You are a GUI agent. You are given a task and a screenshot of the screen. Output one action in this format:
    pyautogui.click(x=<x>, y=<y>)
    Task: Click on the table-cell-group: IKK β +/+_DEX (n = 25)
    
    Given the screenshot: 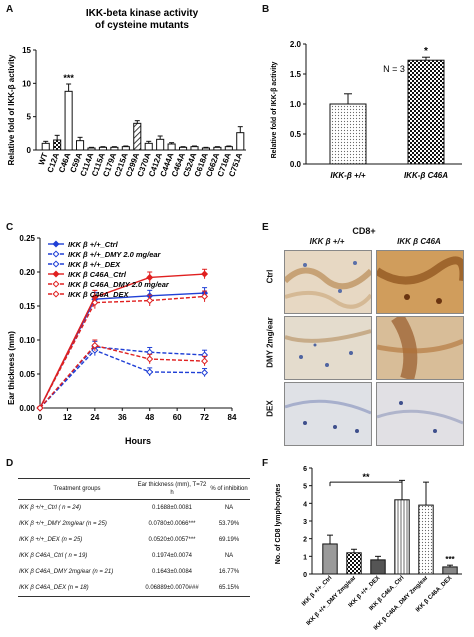 What is the action you would take?
    pyautogui.click(x=51, y=540)
    